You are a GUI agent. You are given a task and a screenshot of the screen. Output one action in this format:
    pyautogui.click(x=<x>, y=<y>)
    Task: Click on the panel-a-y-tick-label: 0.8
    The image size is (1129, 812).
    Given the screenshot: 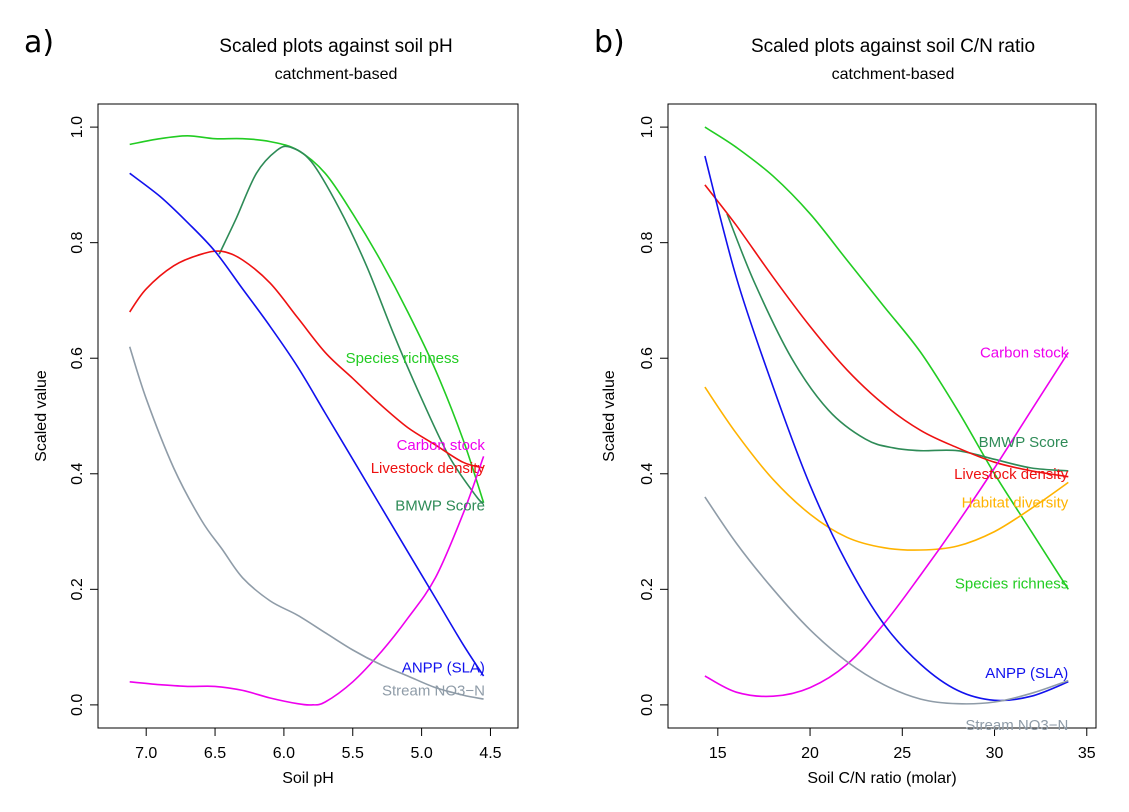 What is the action you would take?
    pyautogui.click(x=77, y=242)
    